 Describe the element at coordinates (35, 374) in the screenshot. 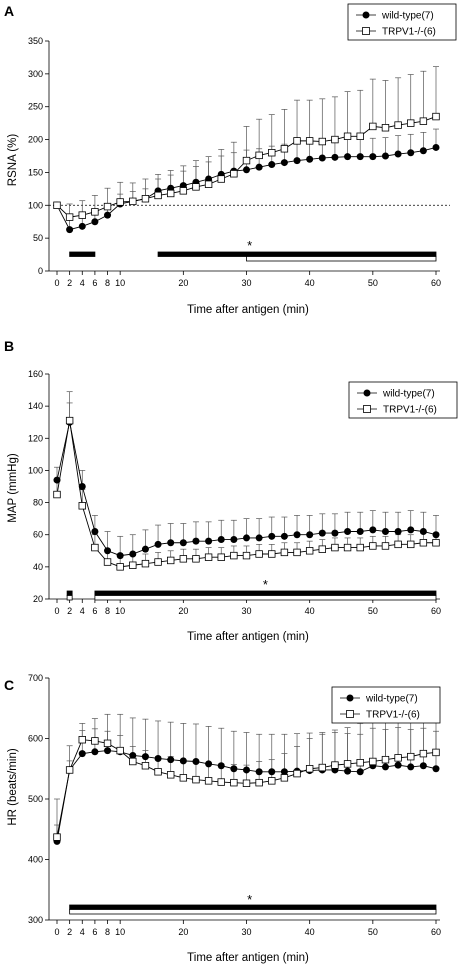

I see `y-tick-label: 160` at that location.